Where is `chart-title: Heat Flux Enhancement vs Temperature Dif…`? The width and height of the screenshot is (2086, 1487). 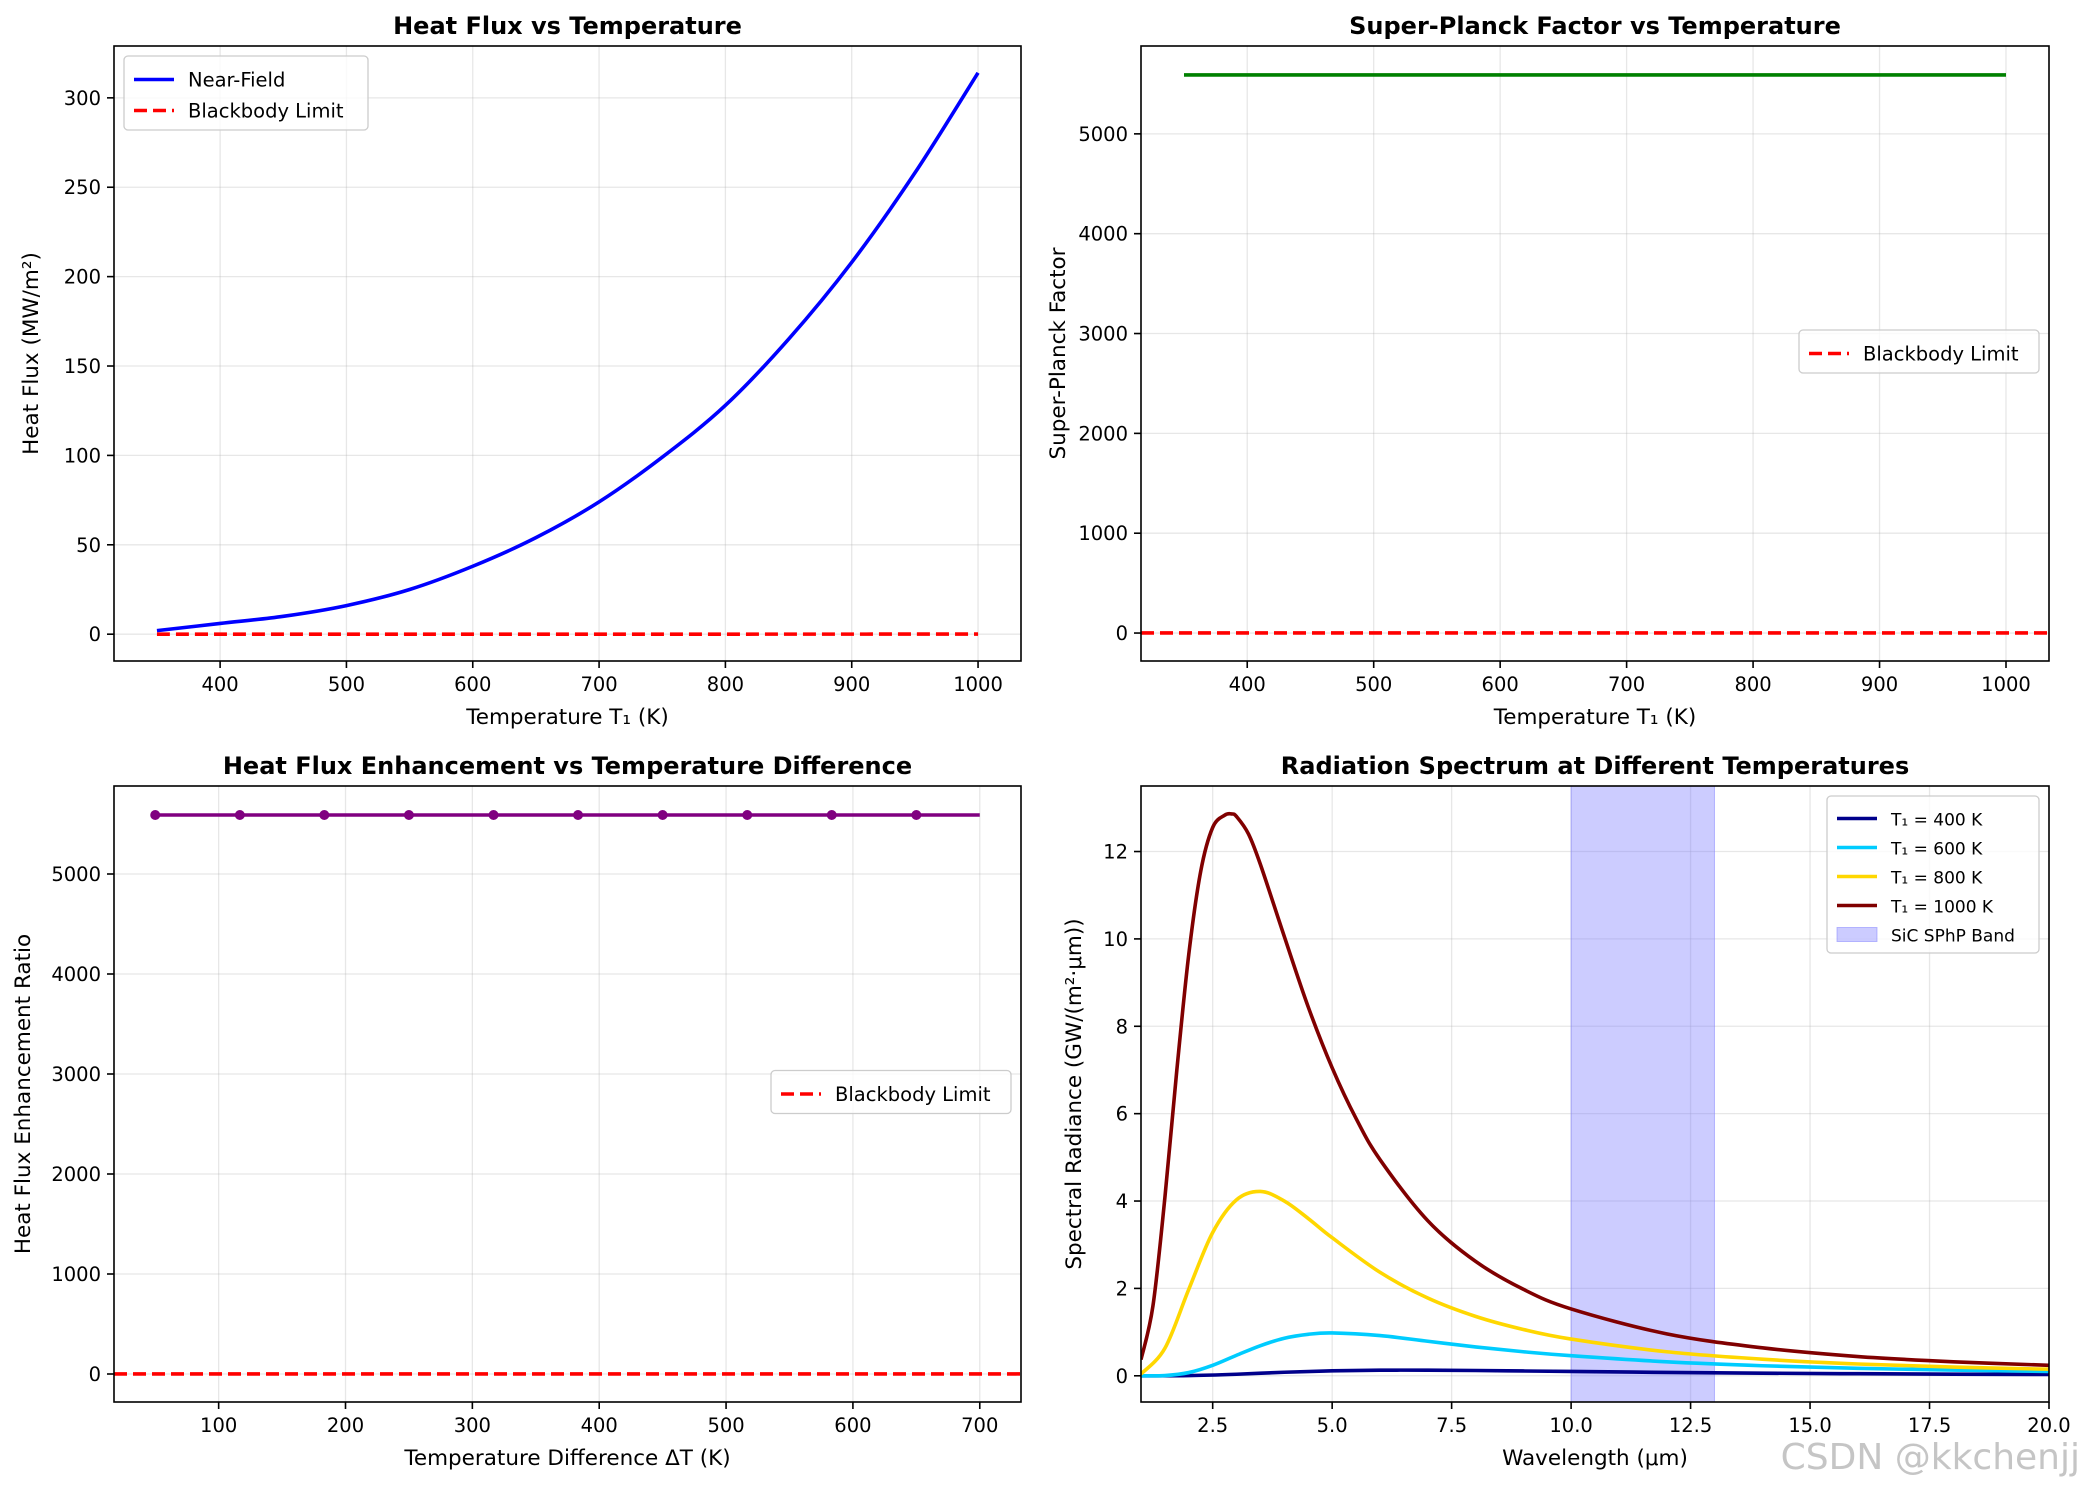
chart-title: Heat Flux Enhancement vs Temperature Dif… is located at coordinates (567, 766).